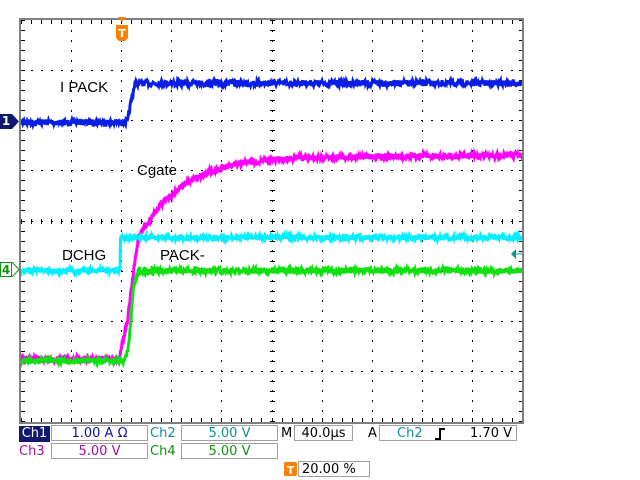  What do you see at coordinates (6, 269) in the screenshot?
I see `ch4-ground-marker: 4` at bounding box center [6, 269].